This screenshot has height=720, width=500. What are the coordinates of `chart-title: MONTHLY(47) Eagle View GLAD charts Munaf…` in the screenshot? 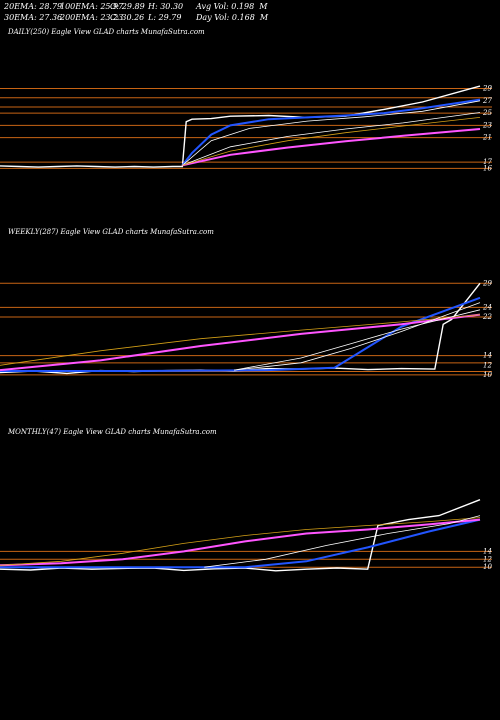 It's located at (112, 432).